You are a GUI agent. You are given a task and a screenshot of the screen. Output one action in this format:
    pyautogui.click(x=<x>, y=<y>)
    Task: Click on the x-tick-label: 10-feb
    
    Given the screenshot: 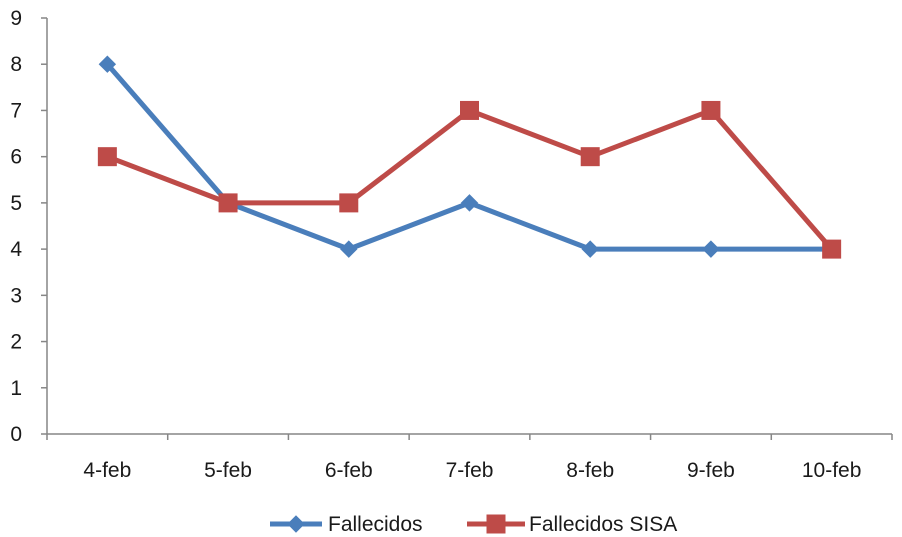 What is the action you would take?
    pyautogui.click(x=832, y=470)
    